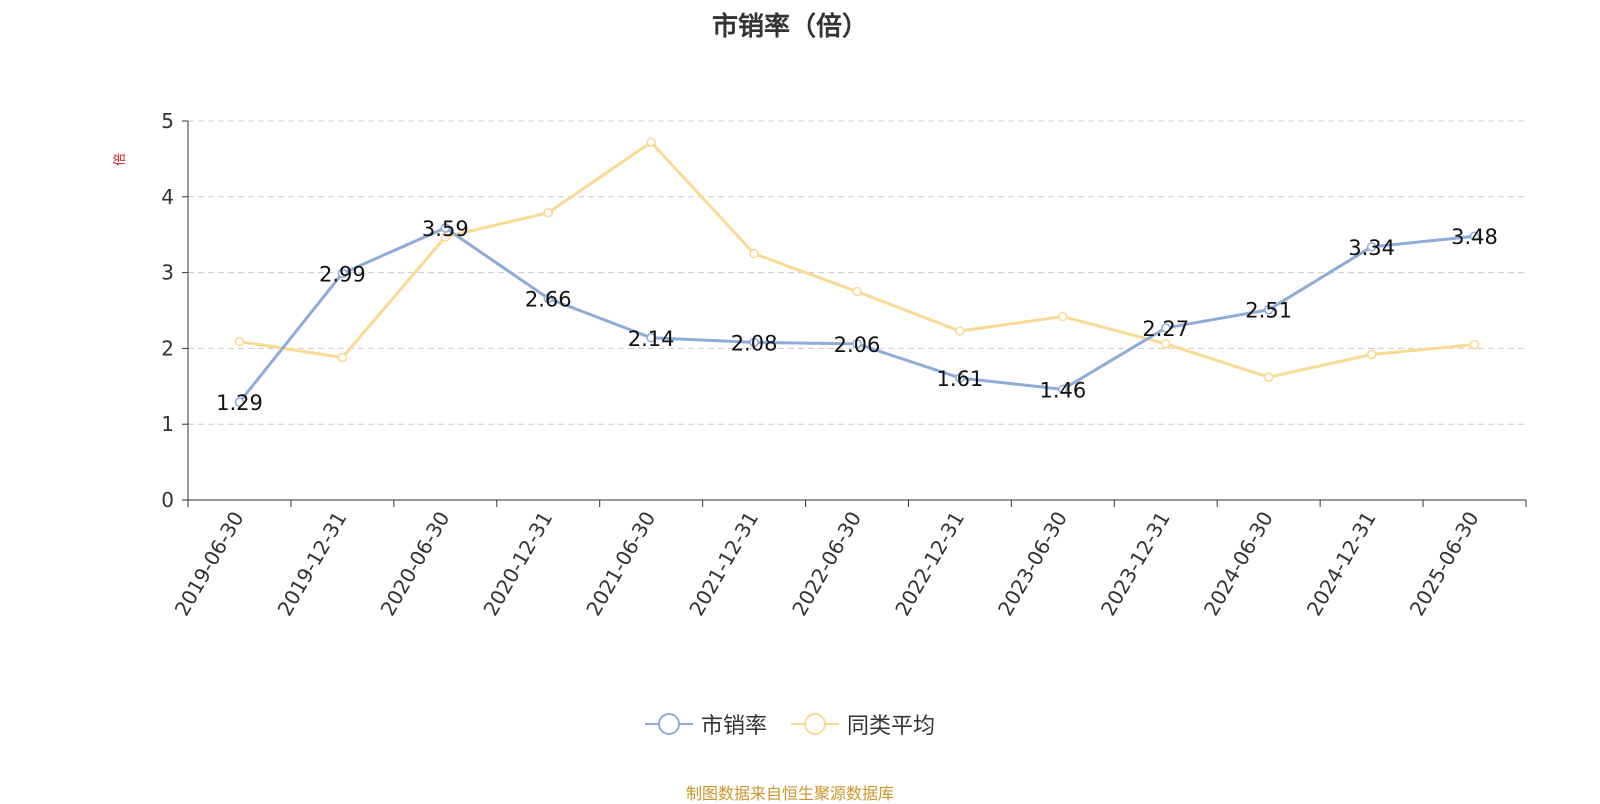 The image size is (1600, 804). I want to click on data-label-series-1: 3.34, so click(1371, 248).